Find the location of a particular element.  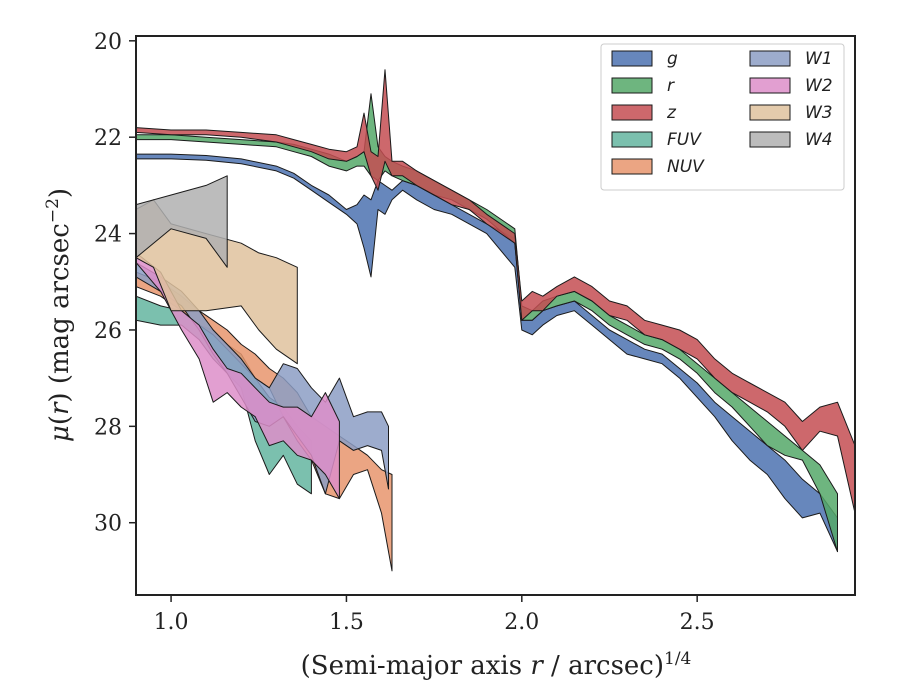

y-tick-label: 26 is located at coordinates (108, 331).